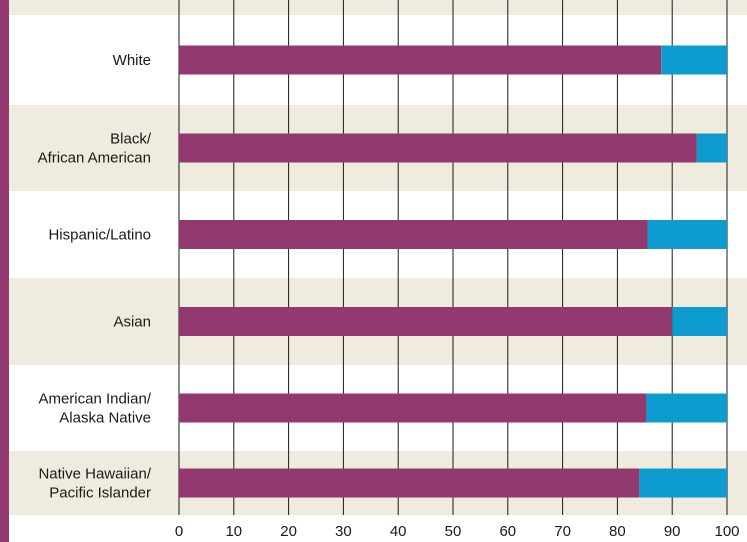  Describe the element at coordinates (4, 271) in the screenshot. I see `left-frame-strip` at that location.